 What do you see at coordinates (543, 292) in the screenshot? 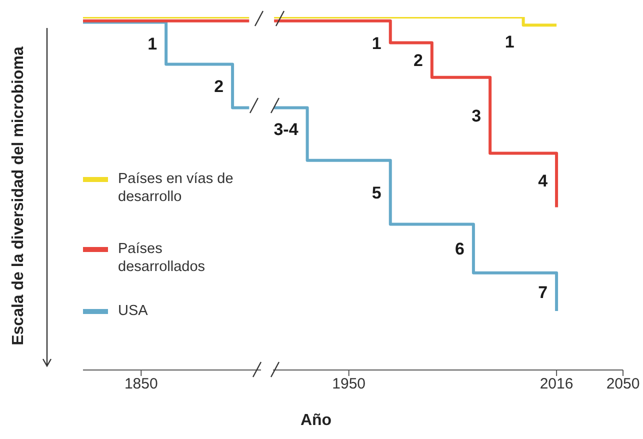
I see `annotation: 7` at bounding box center [543, 292].